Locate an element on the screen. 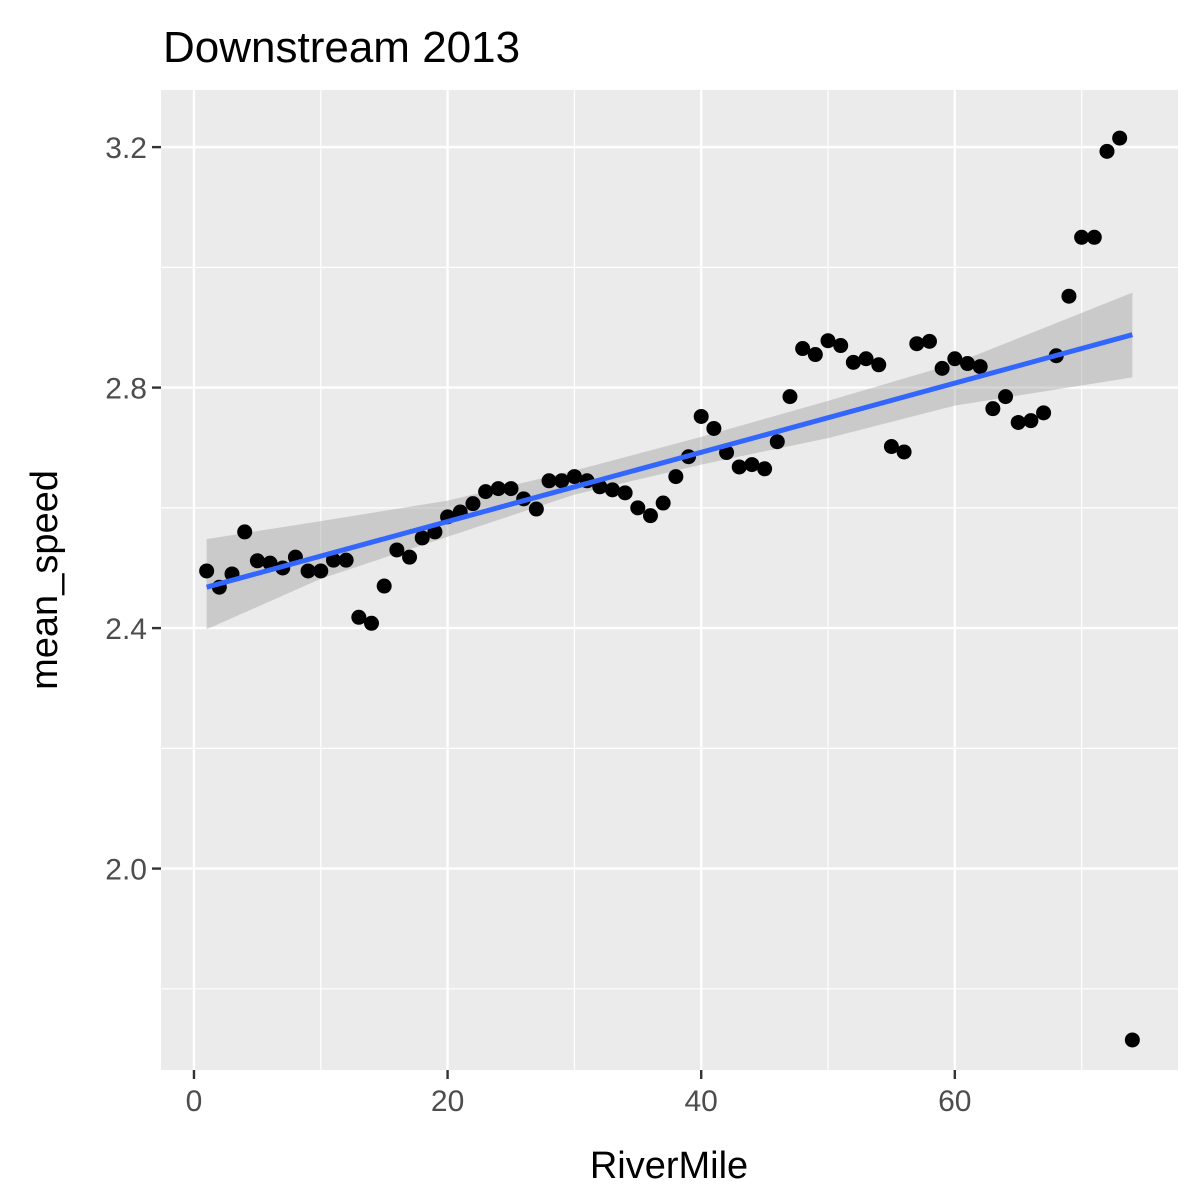  y-axis: 2.0 2.4 2.8 3.2 is located at coordinates (133, 509).